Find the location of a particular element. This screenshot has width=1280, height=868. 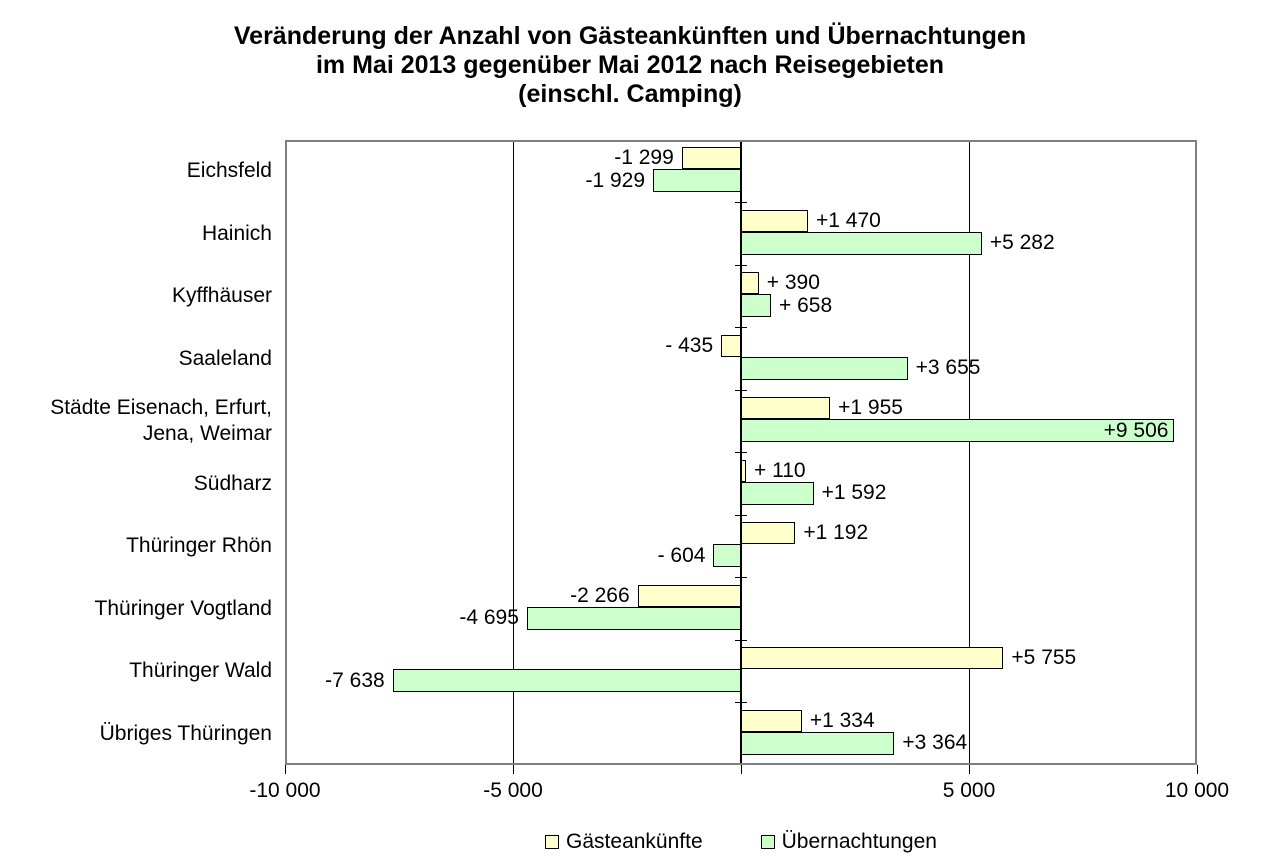

bar-value-label: - 604 is located at coordinates (681, 555).